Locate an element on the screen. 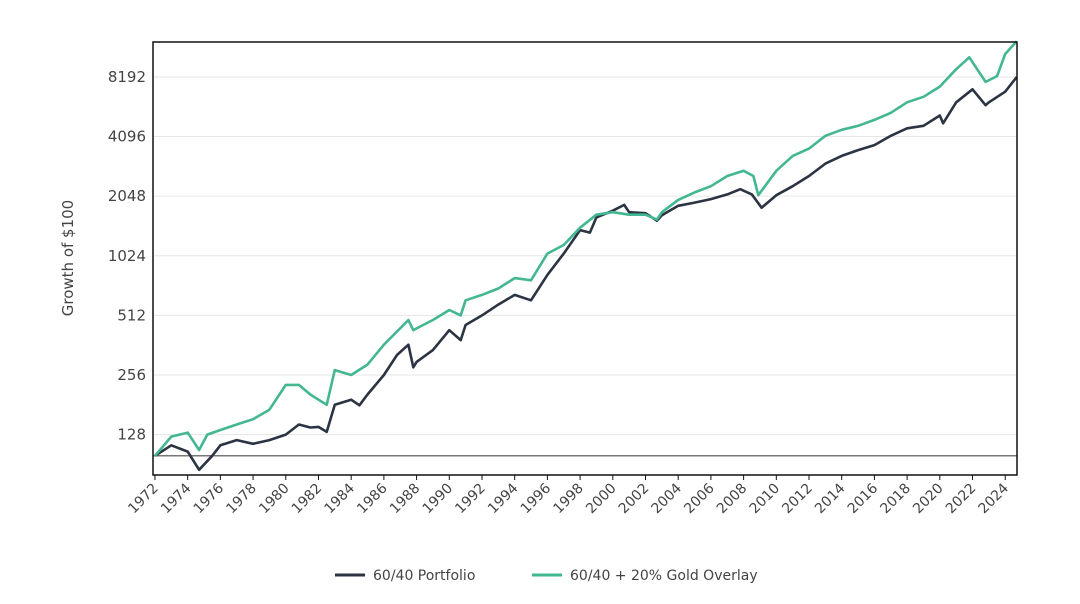 The image size is (1080, 604). legend-label-portfolio: 60/40 Portfolio is located at coordinates (424, 576).